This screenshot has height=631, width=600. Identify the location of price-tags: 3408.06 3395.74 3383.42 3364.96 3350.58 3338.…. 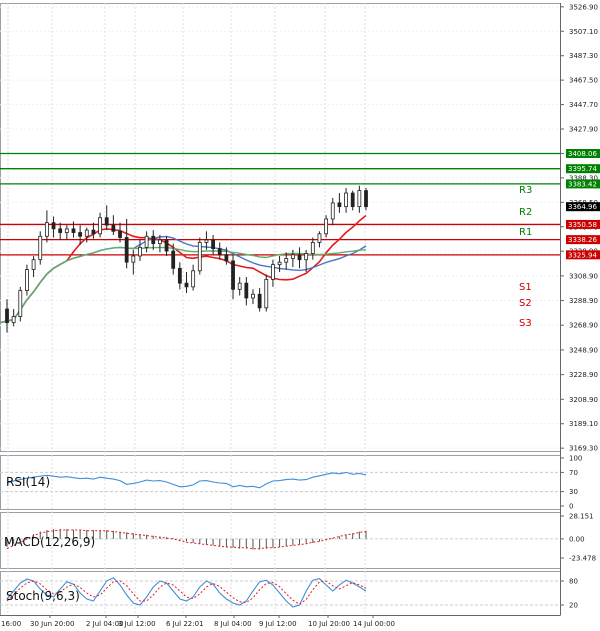
(583, 204).